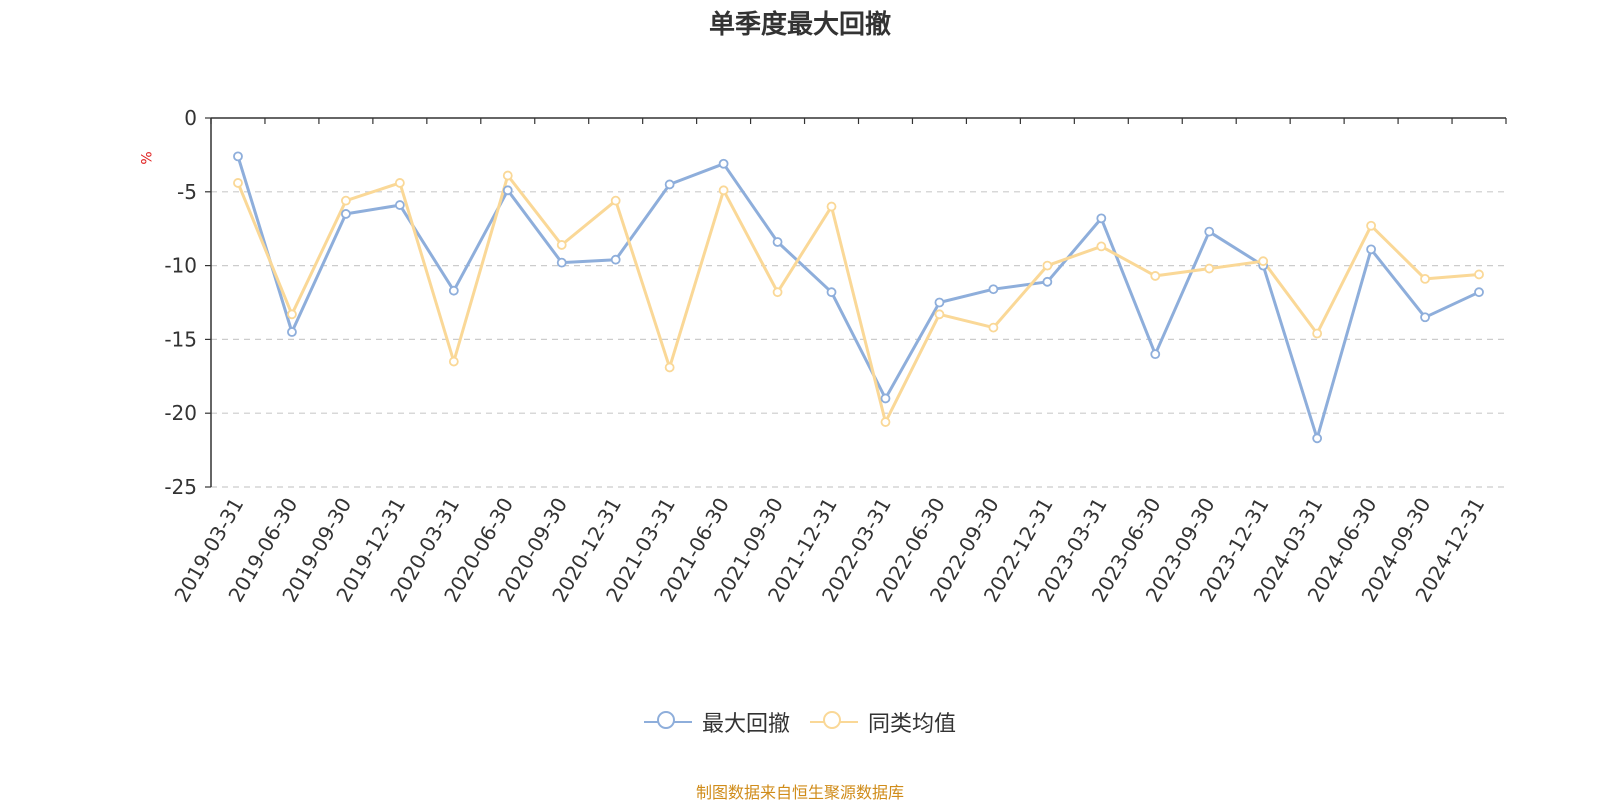 This screenshot has height=803, width=1600. I want to click on chart-title: 单季度最大回撤, so click(799, 25).